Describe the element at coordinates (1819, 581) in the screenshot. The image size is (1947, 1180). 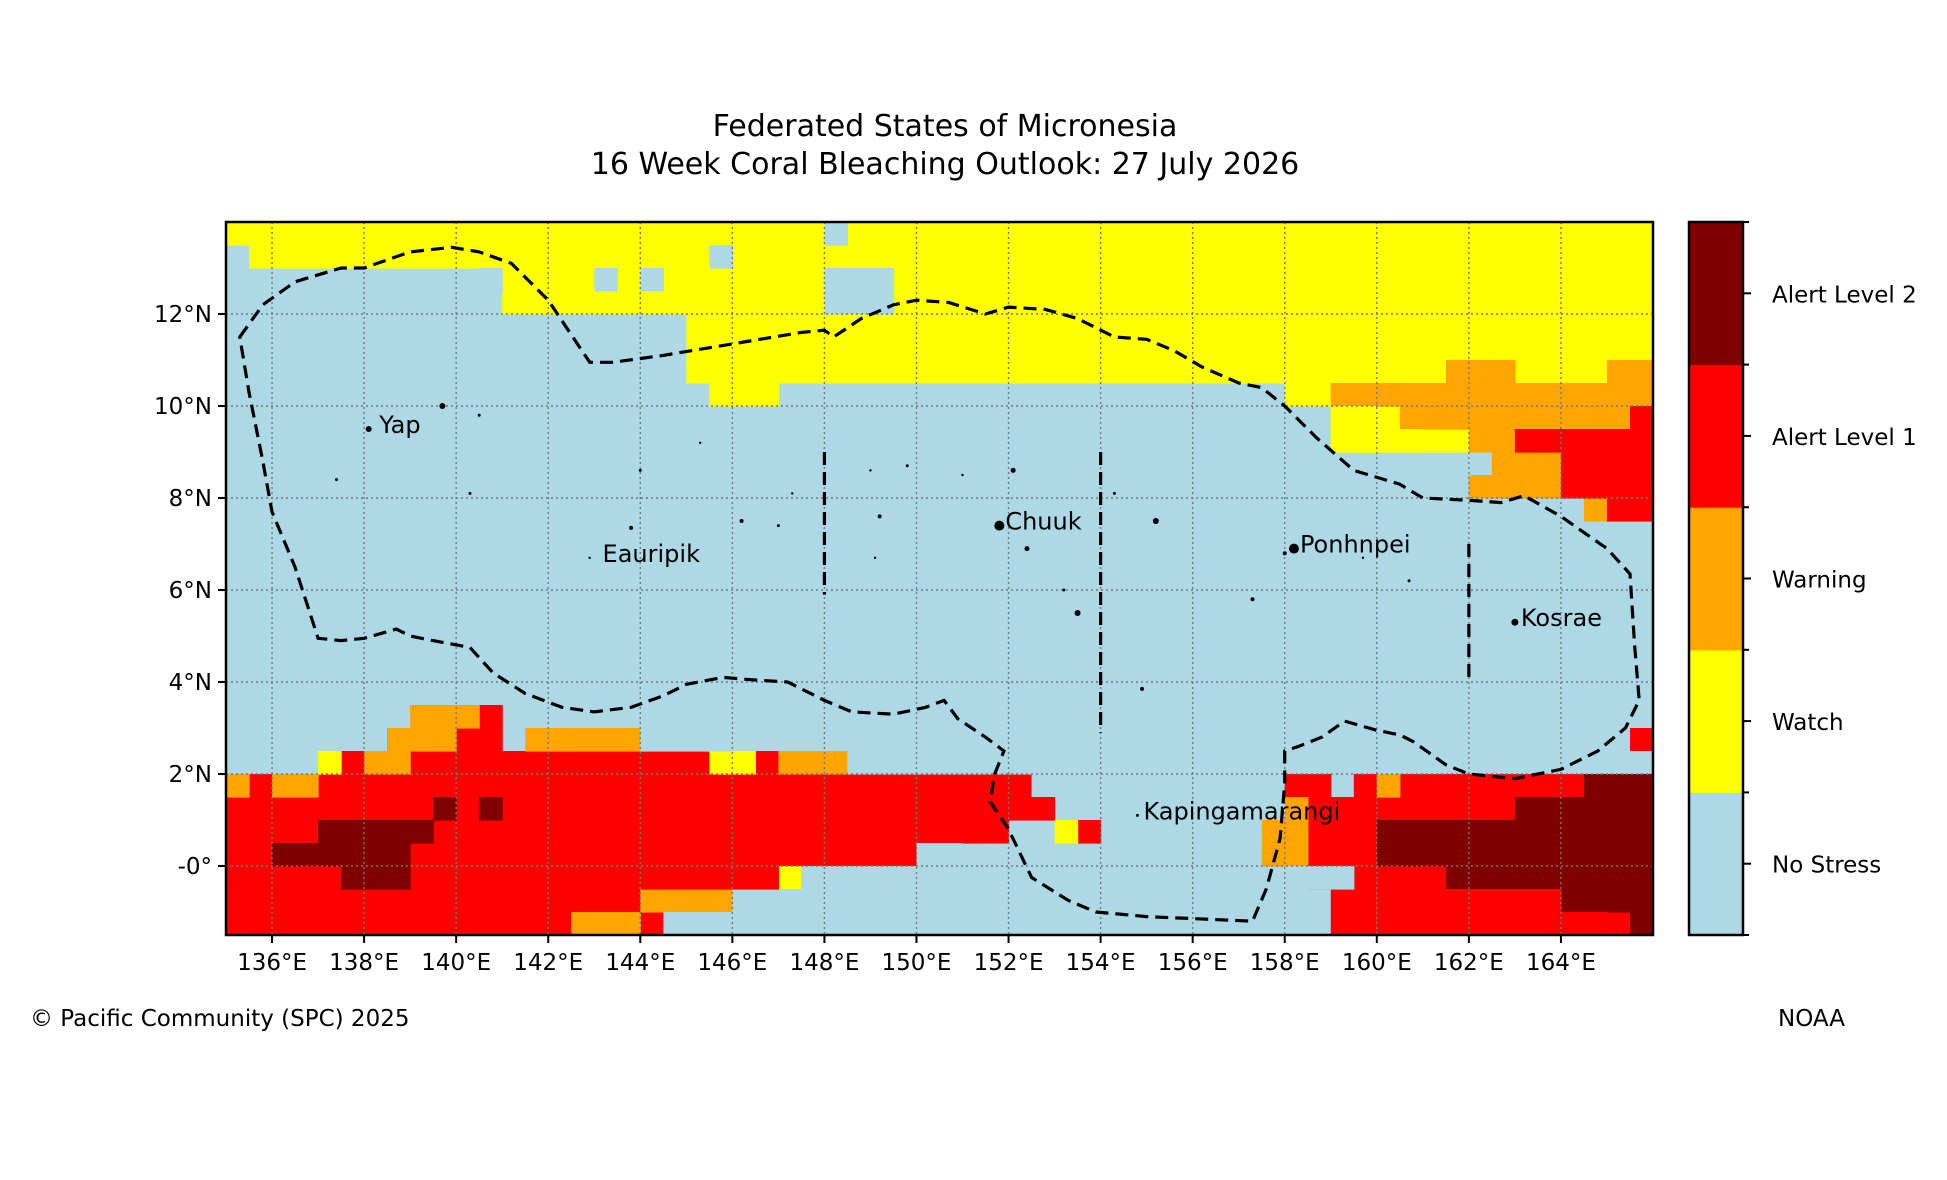
I see `legend-label: Warning` at that location.